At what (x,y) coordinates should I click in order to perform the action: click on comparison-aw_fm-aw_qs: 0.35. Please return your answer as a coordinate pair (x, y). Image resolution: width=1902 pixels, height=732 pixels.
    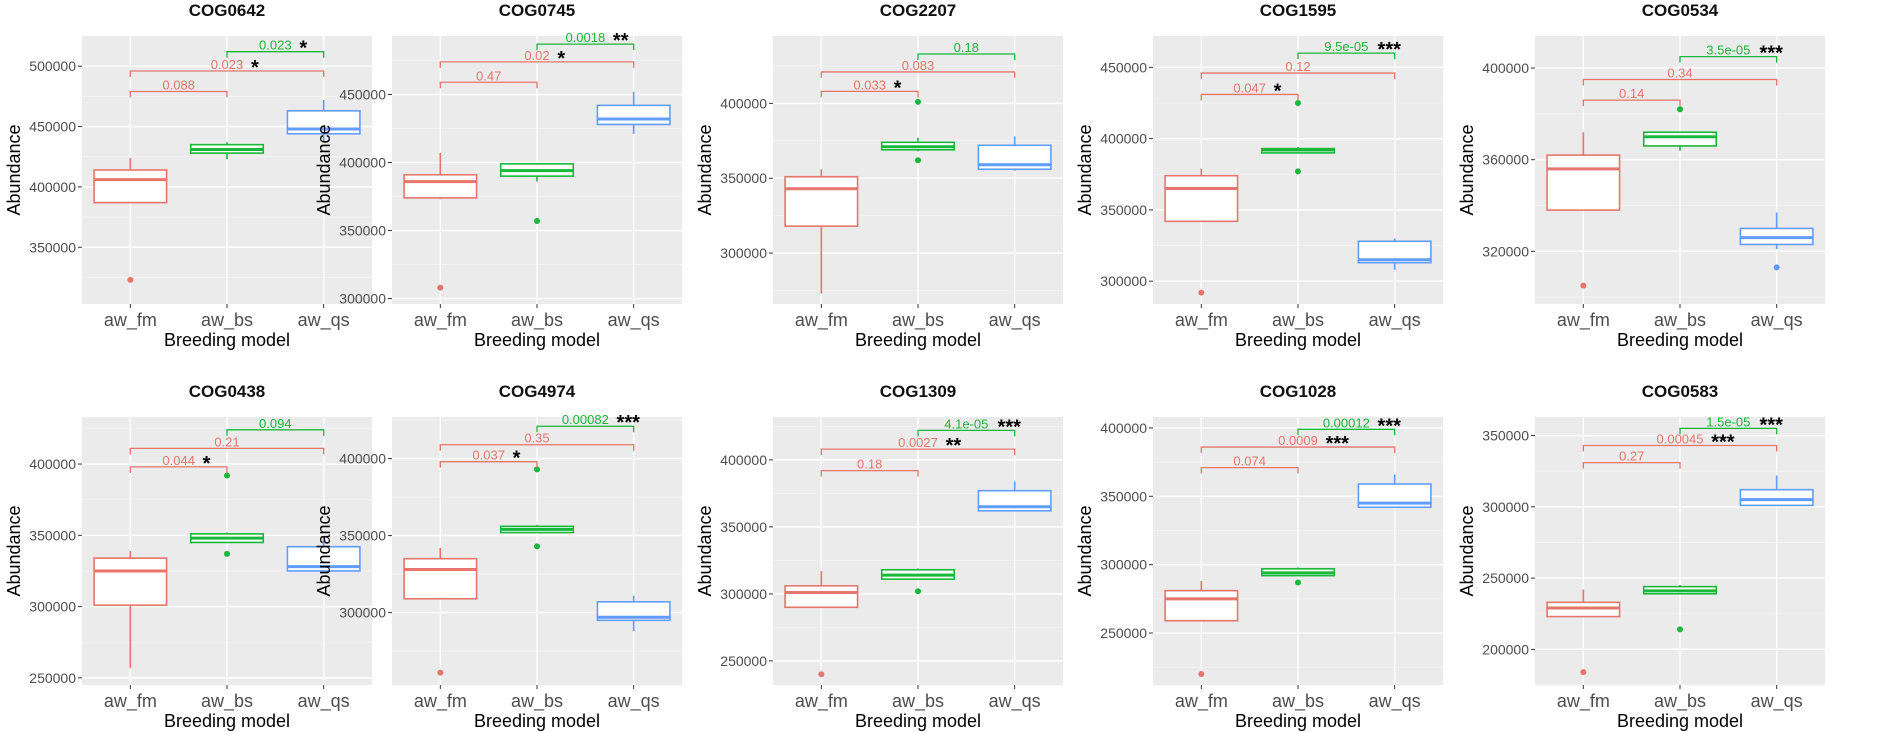
    Looking at the image, I should click on (537, 441).